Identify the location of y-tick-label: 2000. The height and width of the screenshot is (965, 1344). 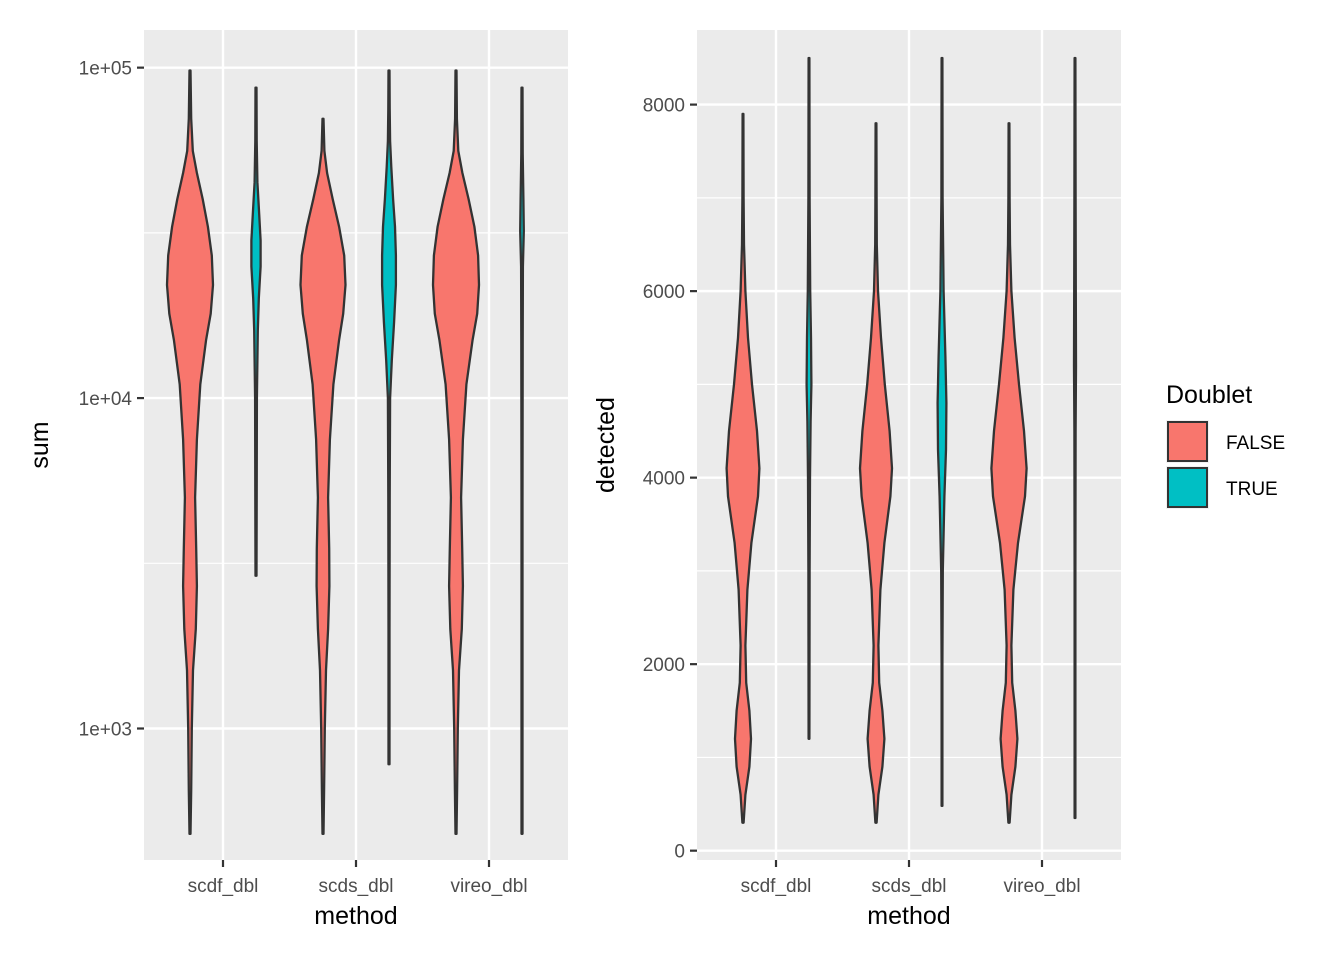
(664, 665).